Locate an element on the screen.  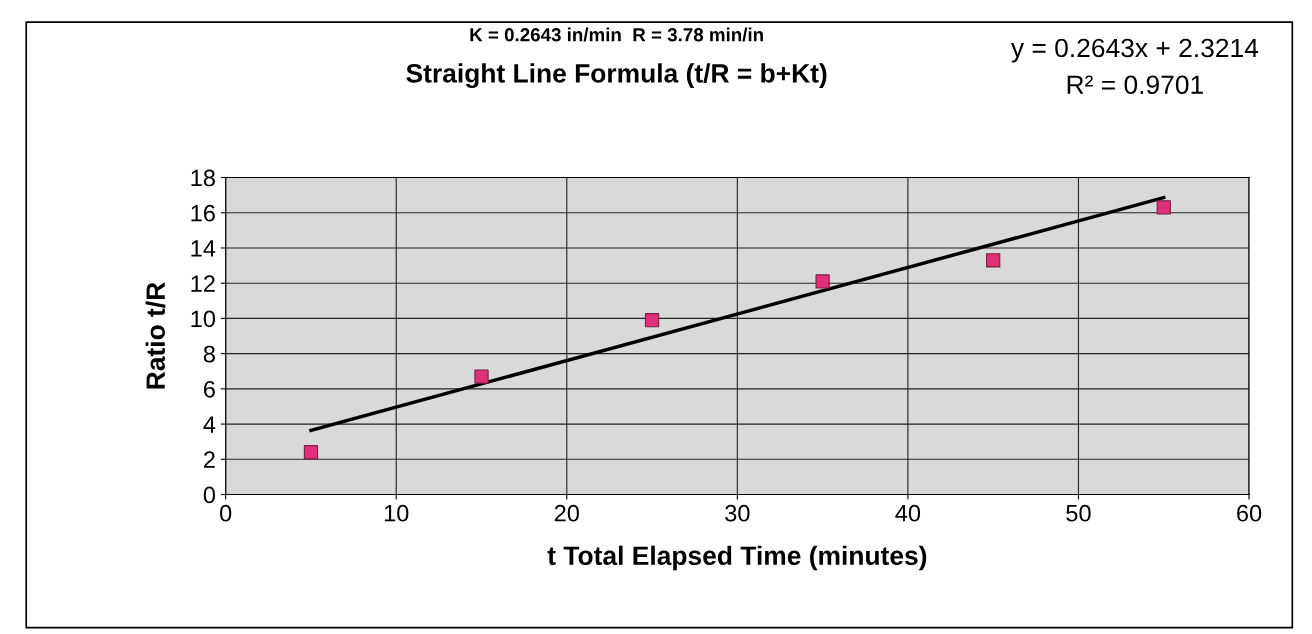
x-tick-label: 50 is located at coordinates (1078, 513).